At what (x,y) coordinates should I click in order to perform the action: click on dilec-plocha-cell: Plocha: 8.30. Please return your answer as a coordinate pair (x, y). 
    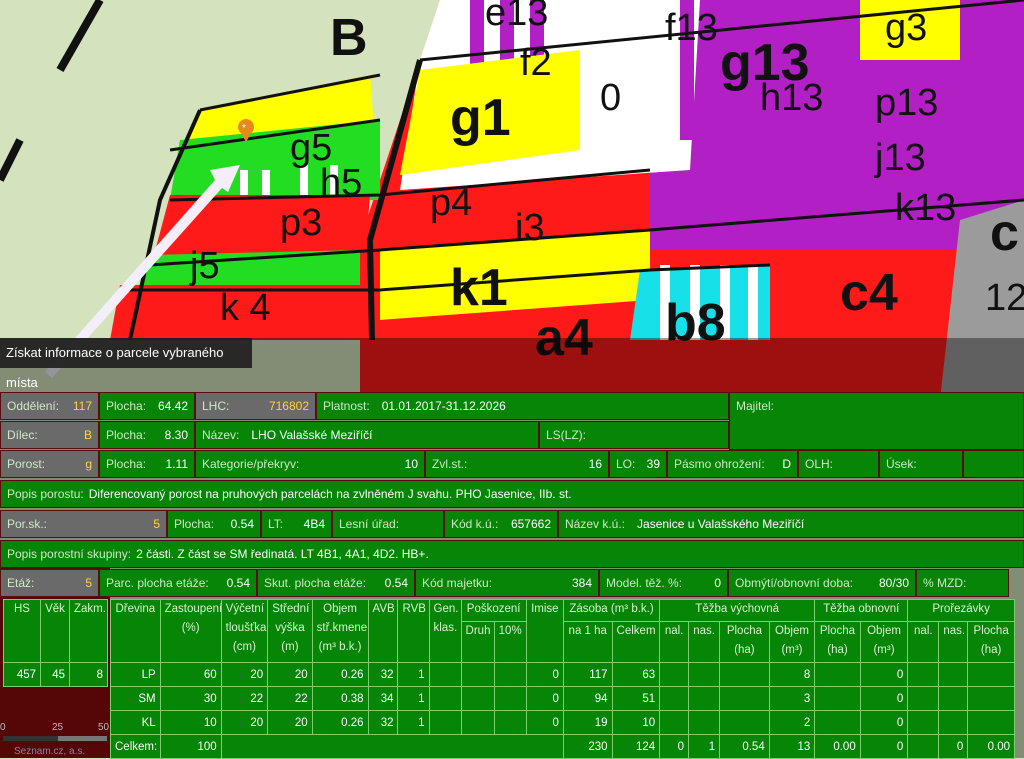
    Looking at the image, I should click on (147, 435).